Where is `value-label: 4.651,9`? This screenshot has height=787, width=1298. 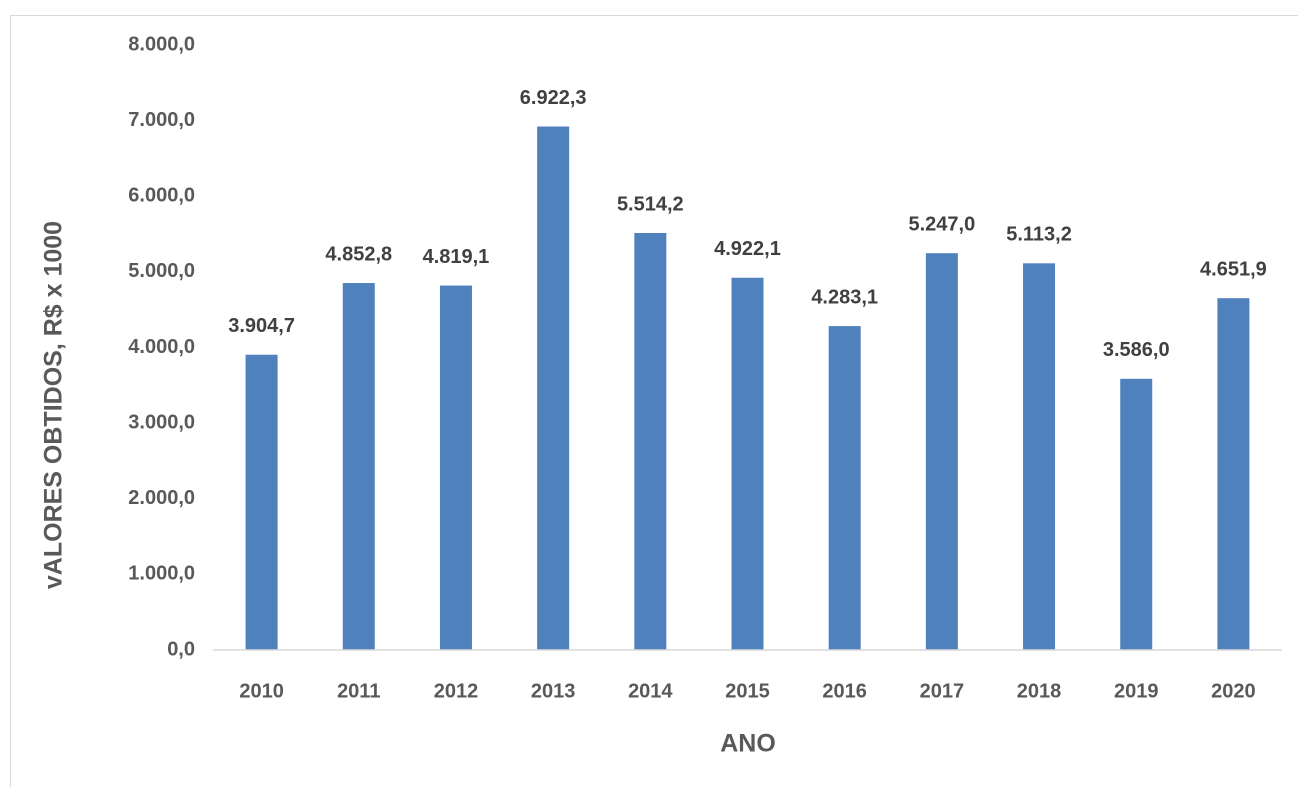 value-label: 4.651,9 is located at coordinates (1233, 269).